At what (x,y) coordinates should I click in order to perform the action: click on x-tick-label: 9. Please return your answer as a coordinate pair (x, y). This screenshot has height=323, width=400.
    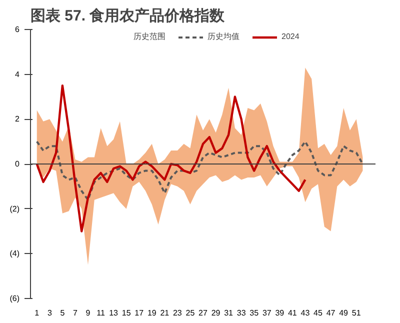
    Looking at the image, I should click on (88, 313).